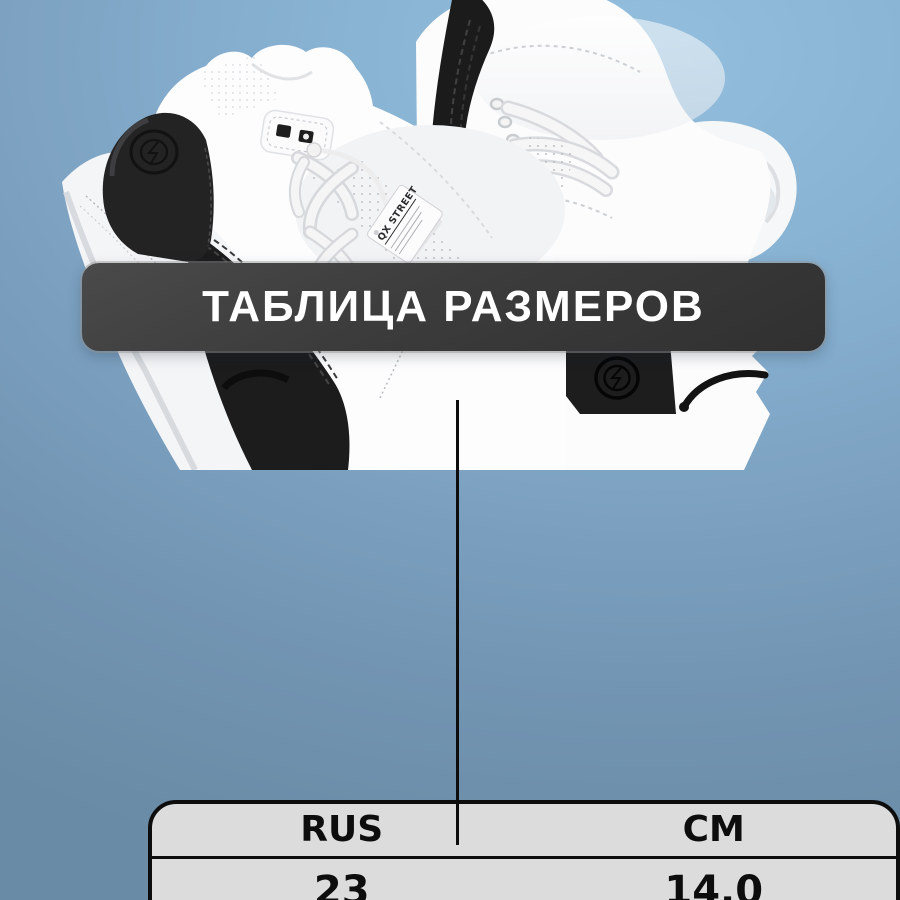 The height and width of the screenshot is (900, 900). I want to click on size-table-title: ТАБЛИЦА РАЗМЕРОВ, so click(453, 306).